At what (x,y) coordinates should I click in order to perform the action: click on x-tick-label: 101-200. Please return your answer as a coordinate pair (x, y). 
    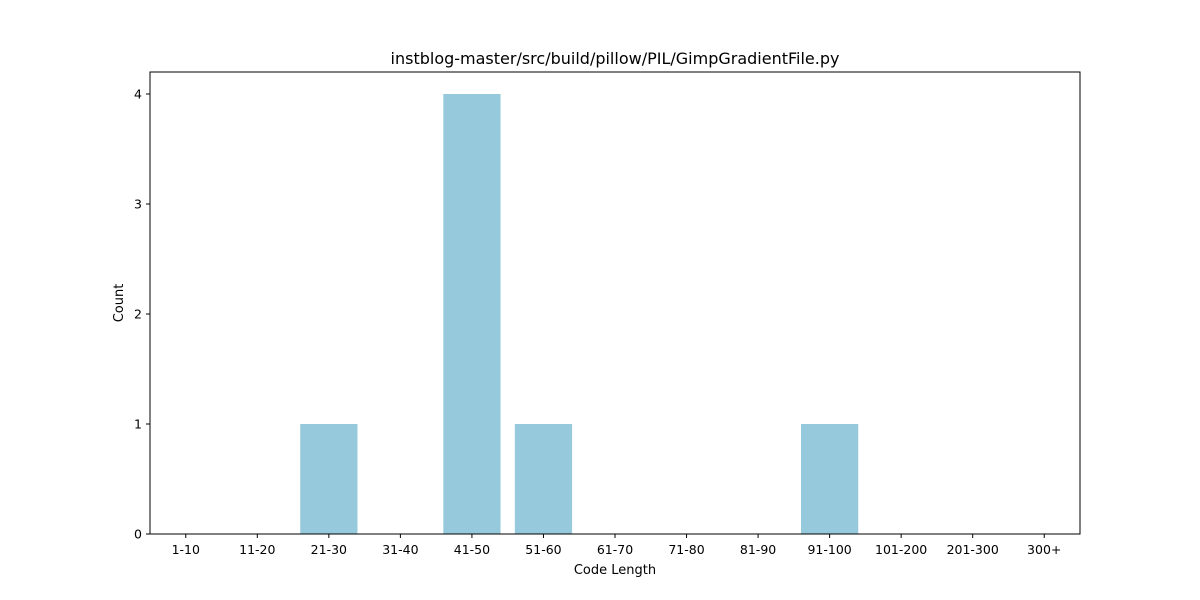
    Looking at the image, I should click on (901, 549).